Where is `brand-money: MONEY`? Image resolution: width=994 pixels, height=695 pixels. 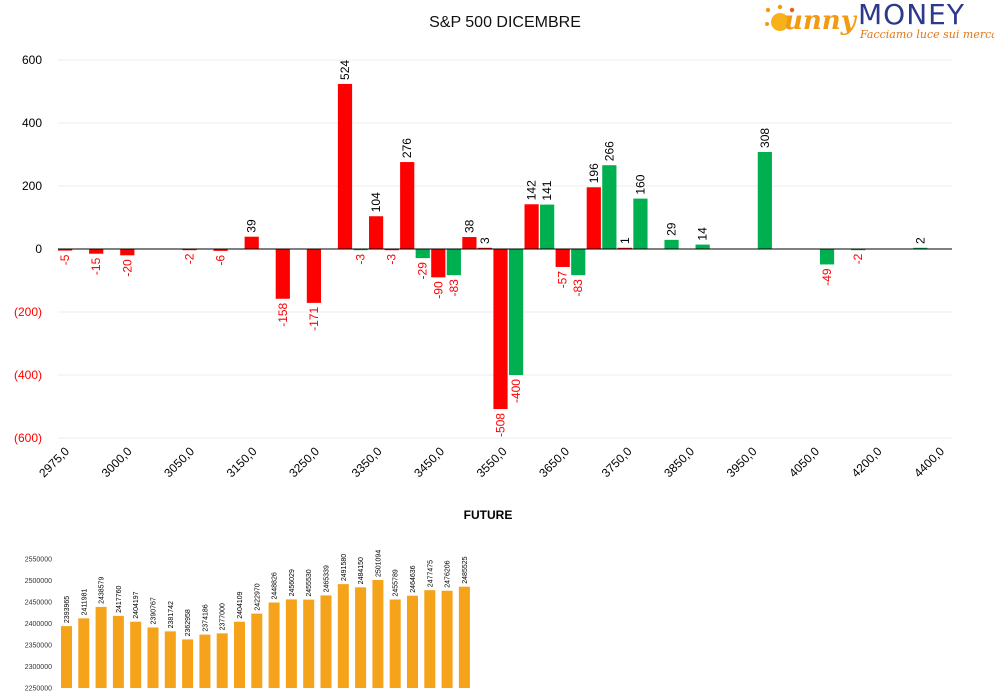
brand-money: MONEY is located at coordinates (911, 15).